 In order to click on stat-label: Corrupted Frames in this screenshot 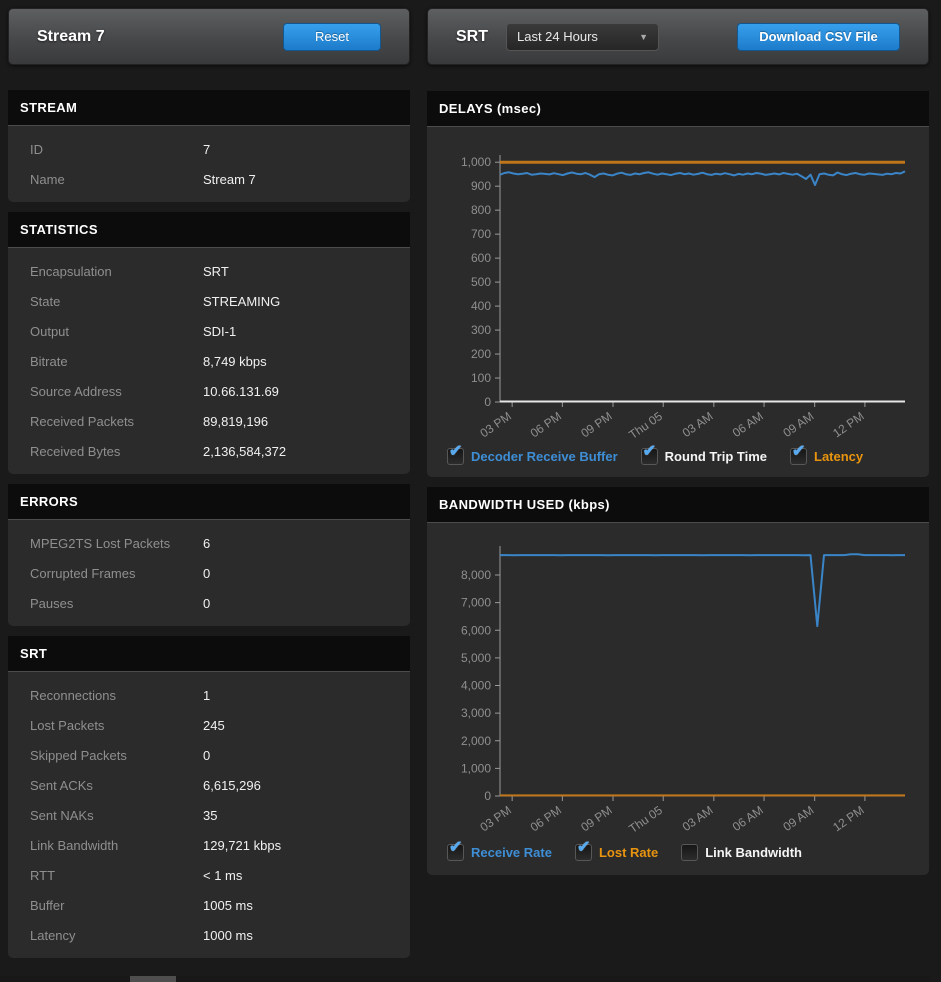, I will do `click(83, 573)`.